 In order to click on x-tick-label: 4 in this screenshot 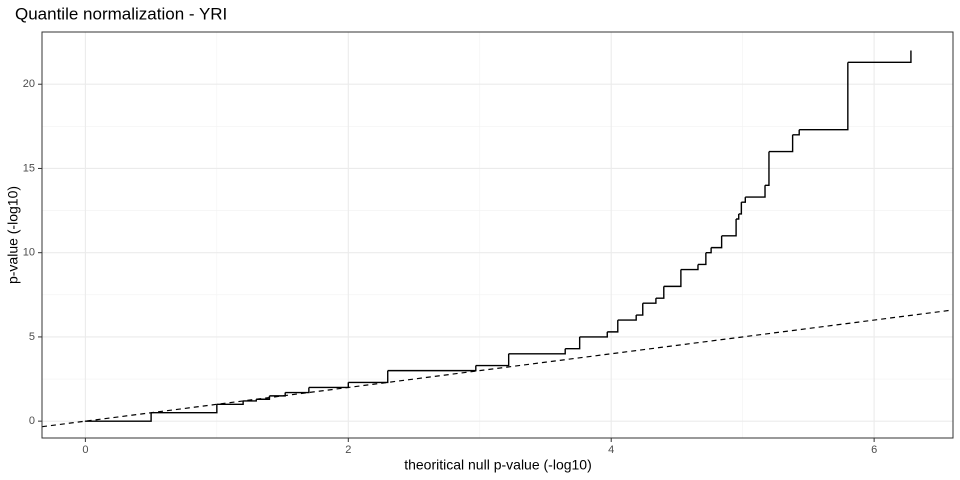, I will do `click(611, 450)`.